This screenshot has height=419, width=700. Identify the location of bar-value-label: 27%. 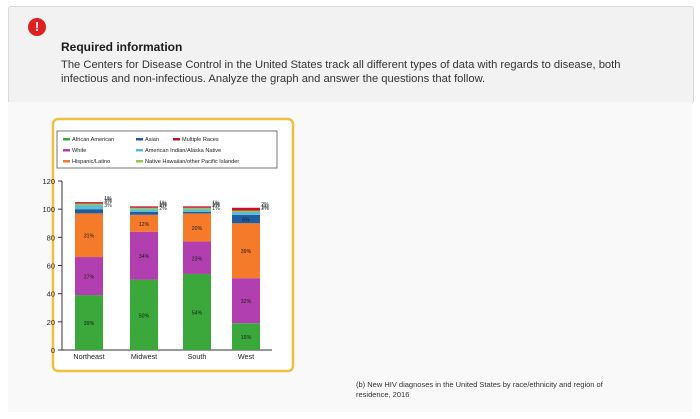
(89, 278).